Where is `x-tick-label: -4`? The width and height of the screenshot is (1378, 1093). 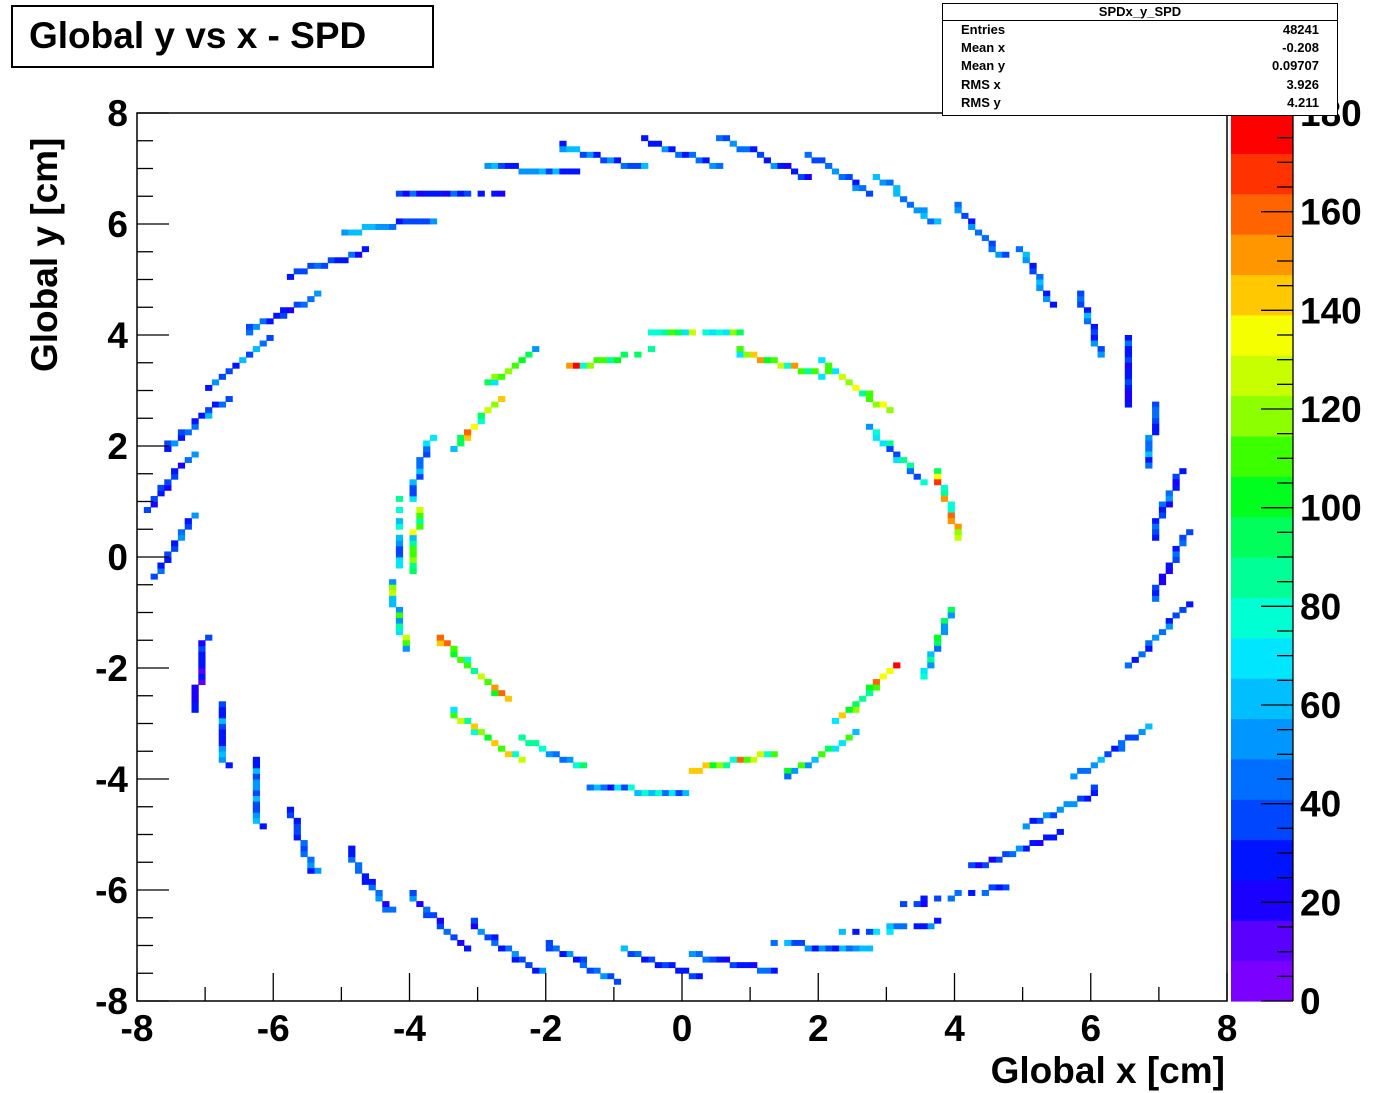
x-tick-label: -4 is located at coordinates (409, 1028).